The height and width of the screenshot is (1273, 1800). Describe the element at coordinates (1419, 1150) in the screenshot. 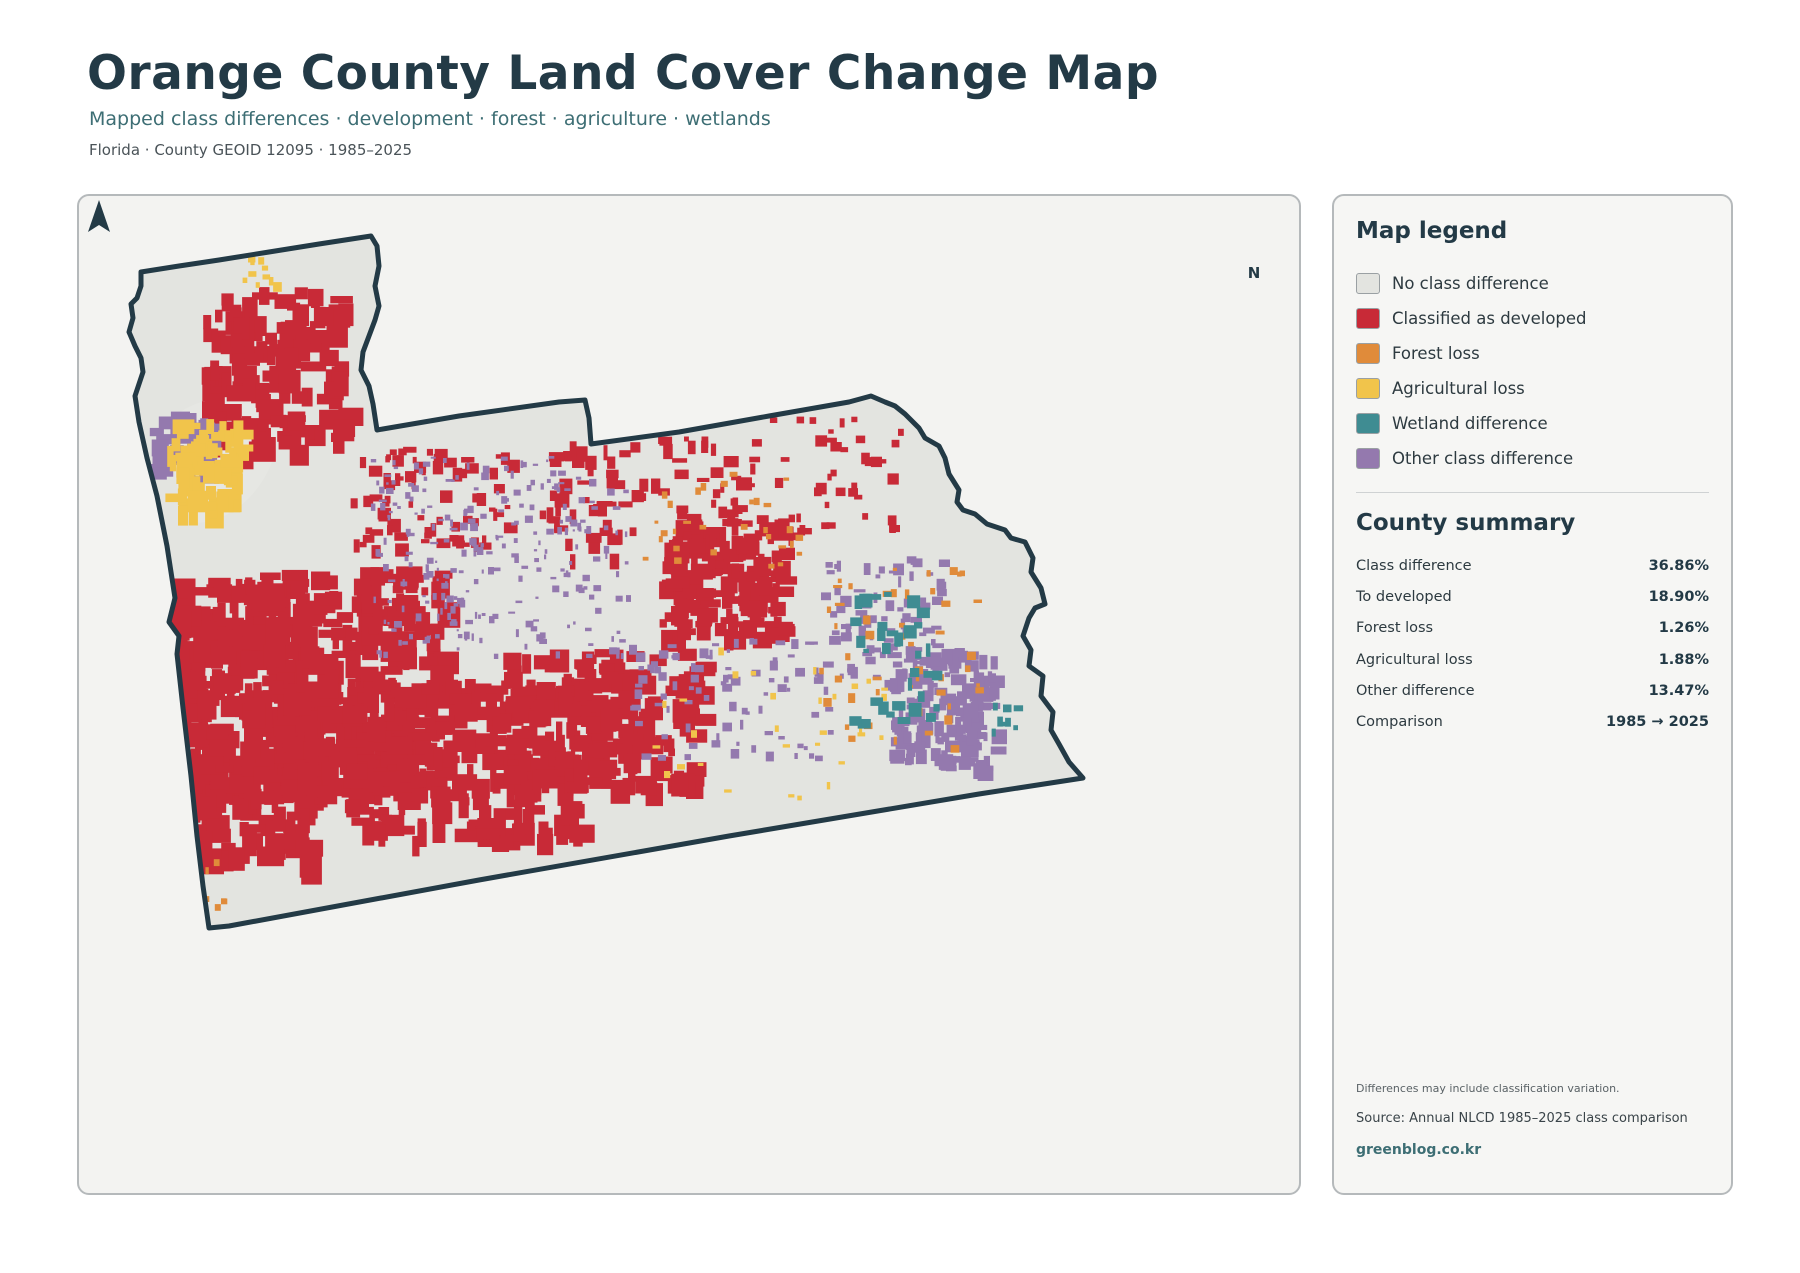

I see `site-link: greenblog.co.kr` at that location.